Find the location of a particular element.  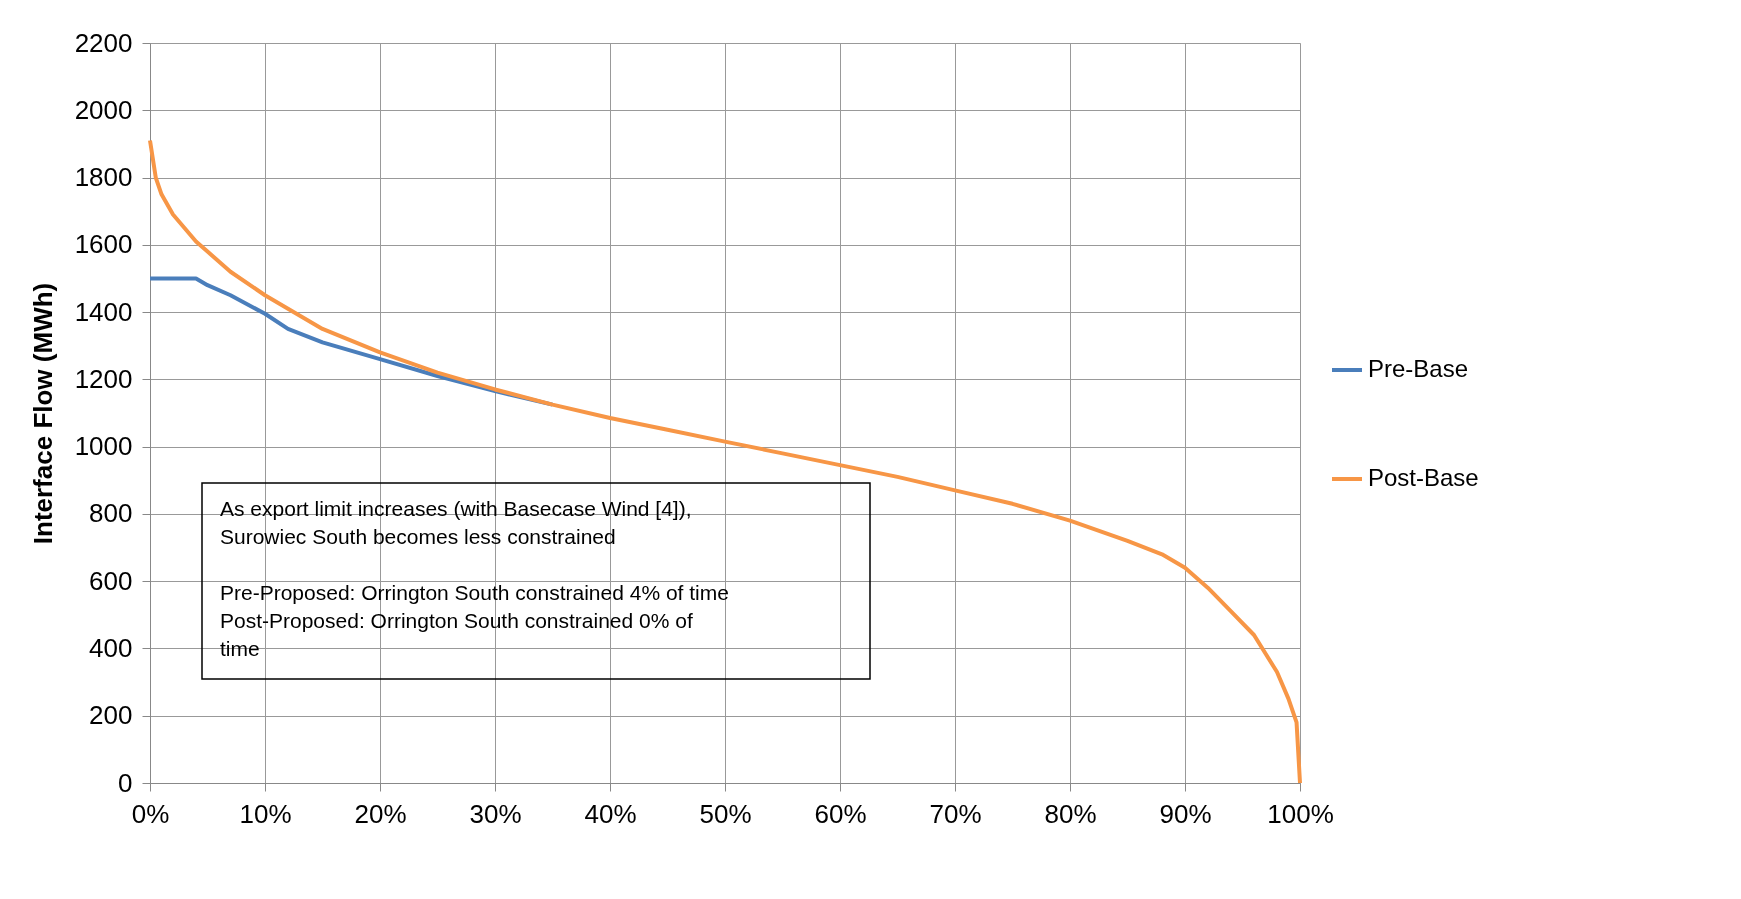

legend-label: Post-Base is located at coordinates (1423, 477).